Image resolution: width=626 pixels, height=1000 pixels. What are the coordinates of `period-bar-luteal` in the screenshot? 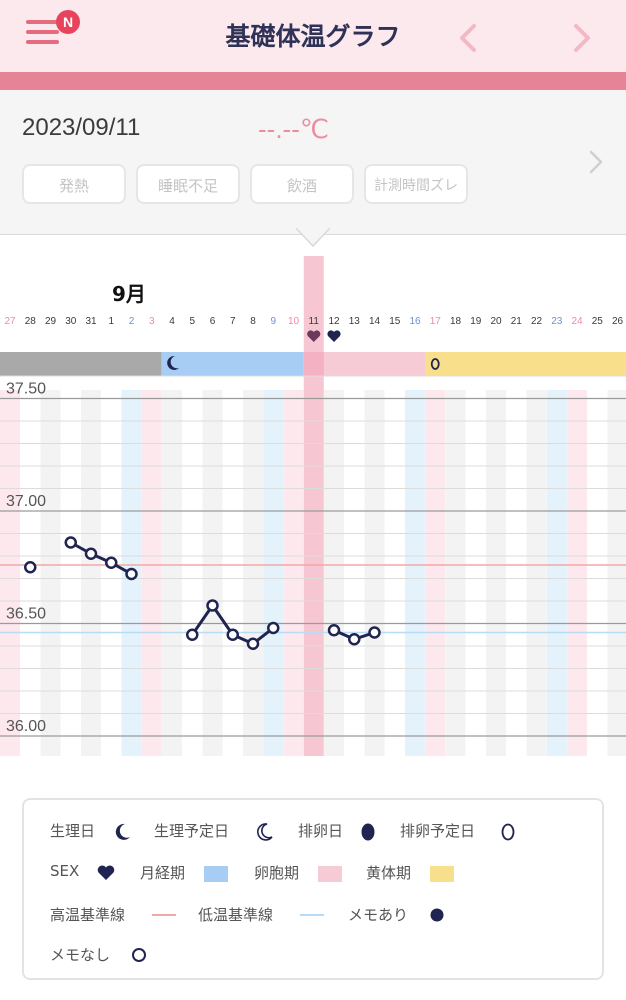 It's located at (525, 364).